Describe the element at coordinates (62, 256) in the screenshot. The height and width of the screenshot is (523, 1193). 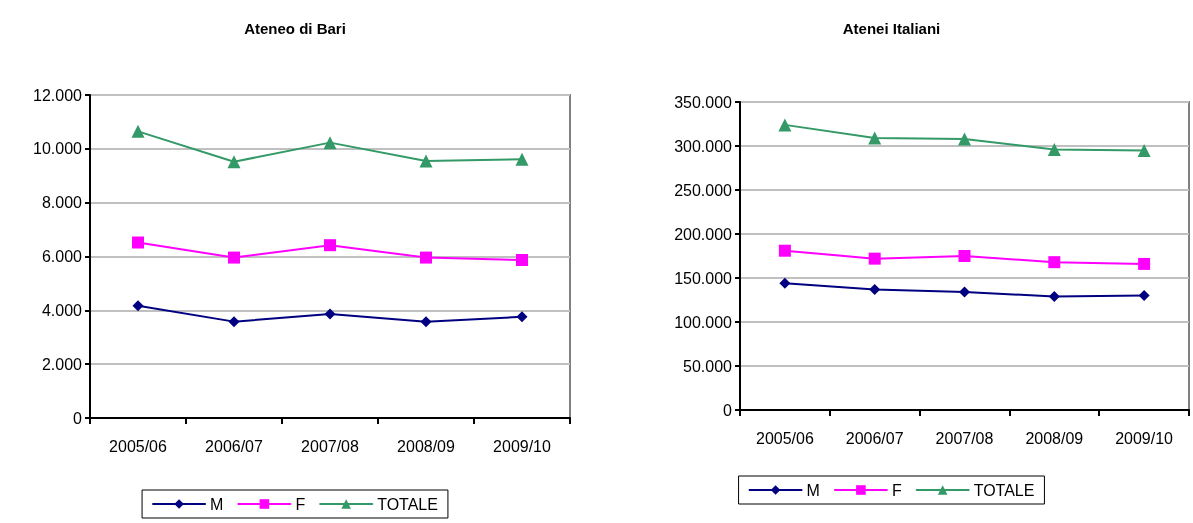
I see `y-tick-label: 6.000` at that location.